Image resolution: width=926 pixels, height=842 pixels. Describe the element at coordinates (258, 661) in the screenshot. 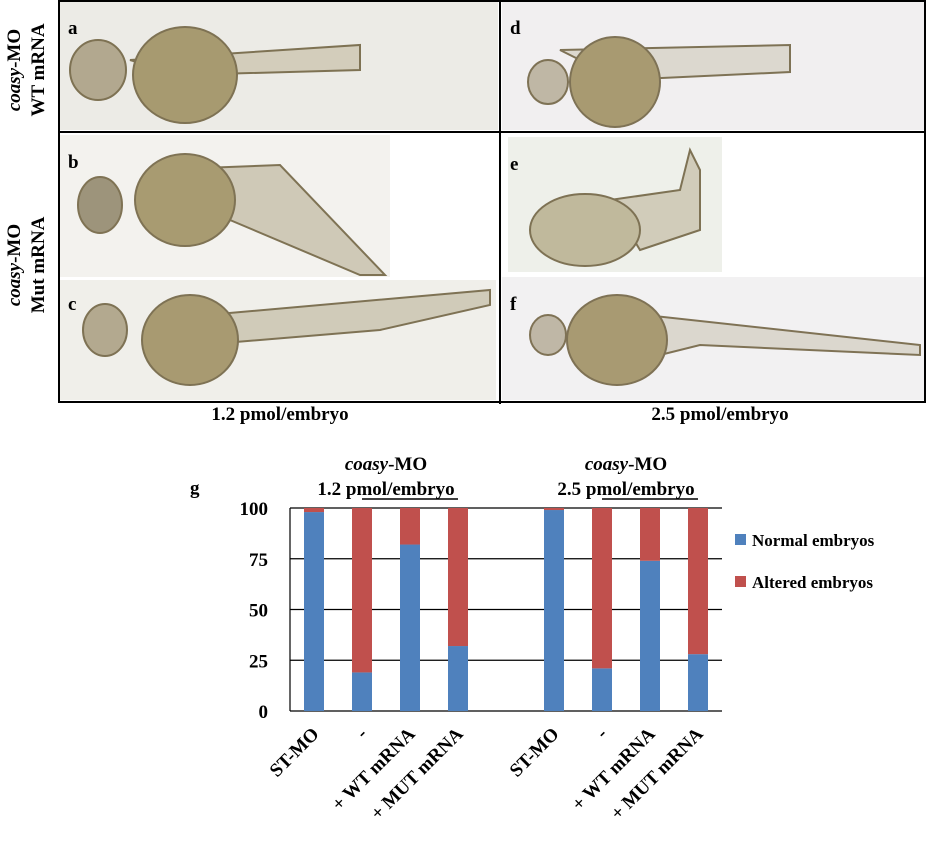

I see `y-tick-label: 25` at that location.